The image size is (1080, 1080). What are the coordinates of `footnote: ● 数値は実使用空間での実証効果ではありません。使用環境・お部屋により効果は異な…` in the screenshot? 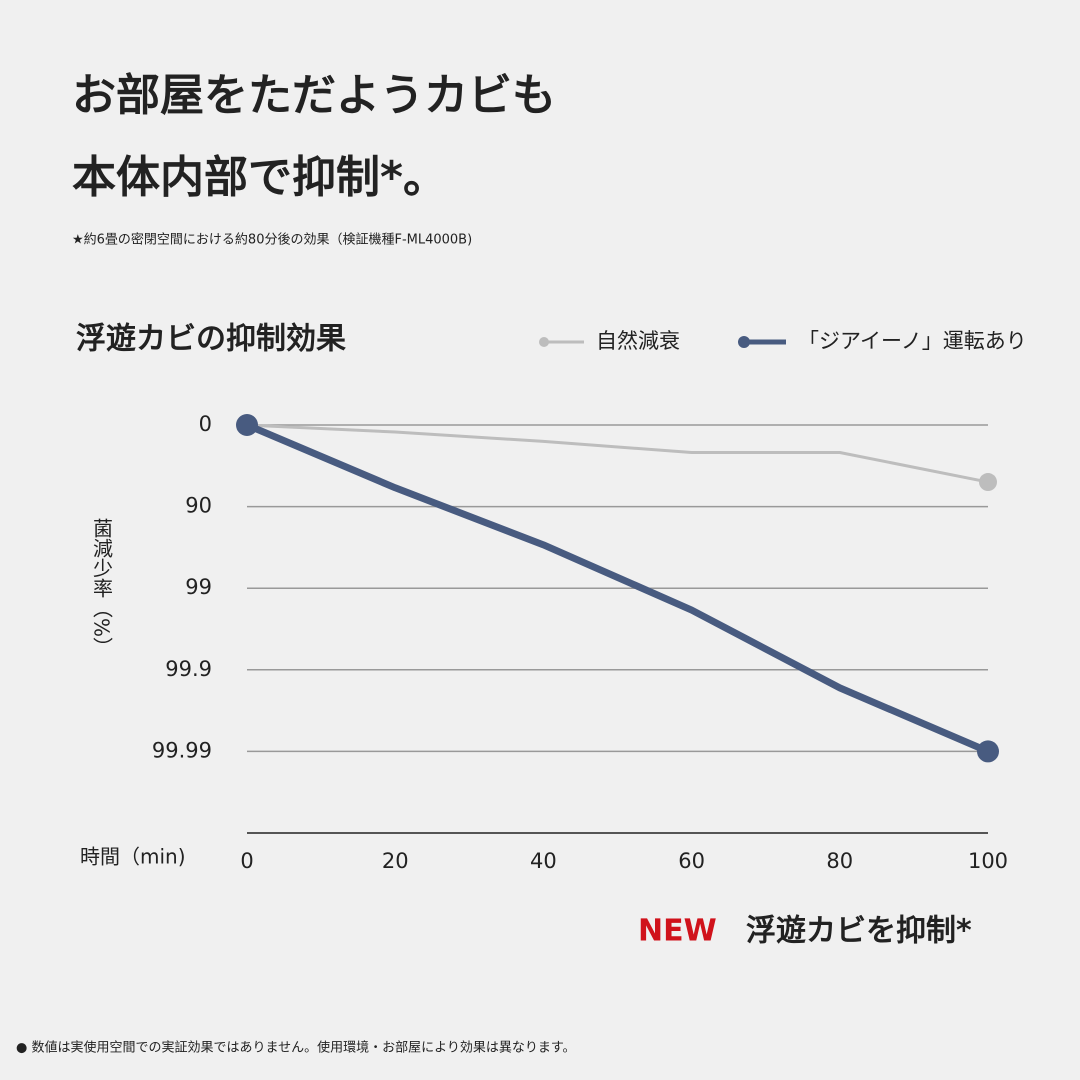 It's located at (296, 1048).